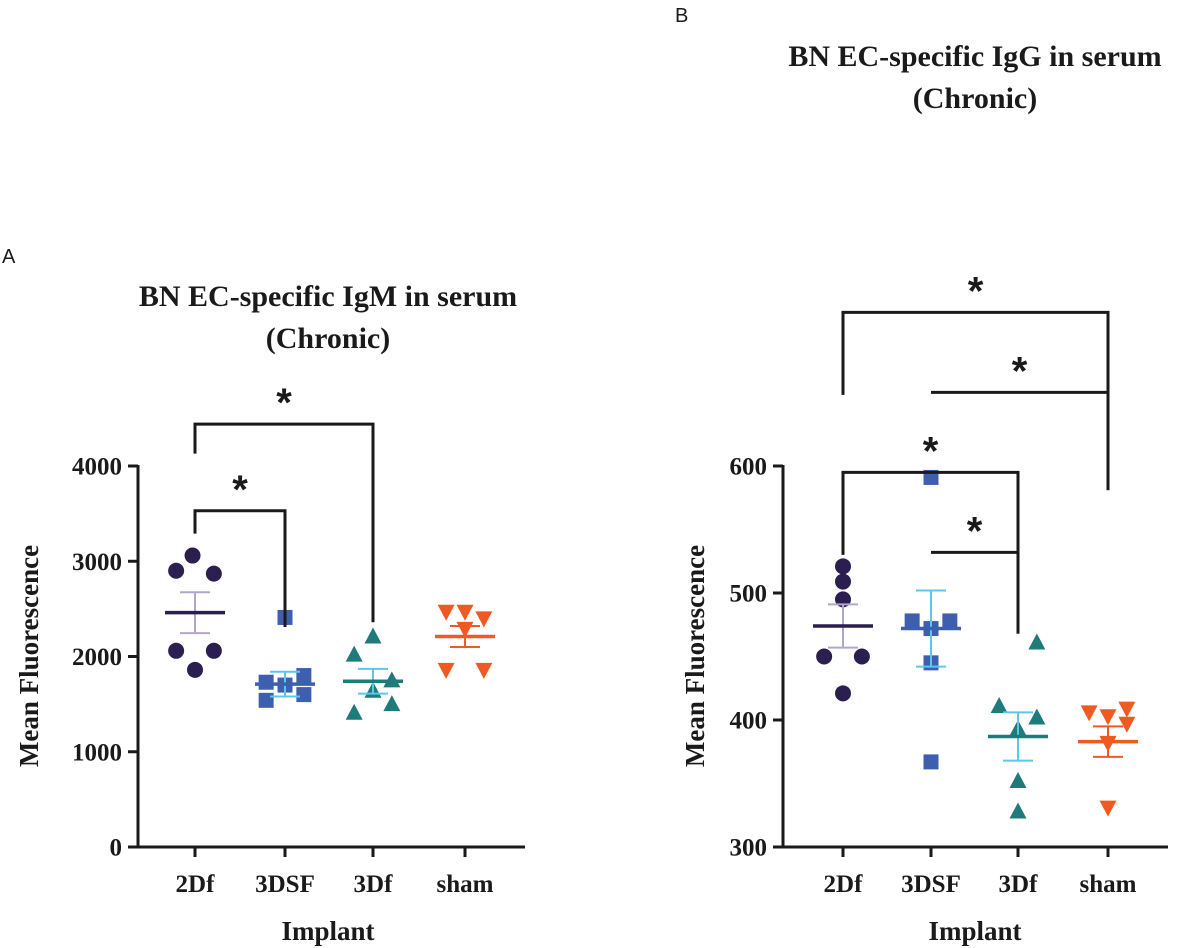  What do you see at coordinates (328, 296) in the screenshot?
I see `panel-a-title-line-1: BN EC-specific IgM in serum` at bounding box center [328, 296].